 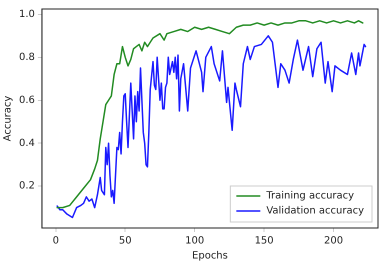 What do you see at coordinates (55, 241) in the screenshot?
I see `x-tick-label: 0` at bounding box center [55, 241].